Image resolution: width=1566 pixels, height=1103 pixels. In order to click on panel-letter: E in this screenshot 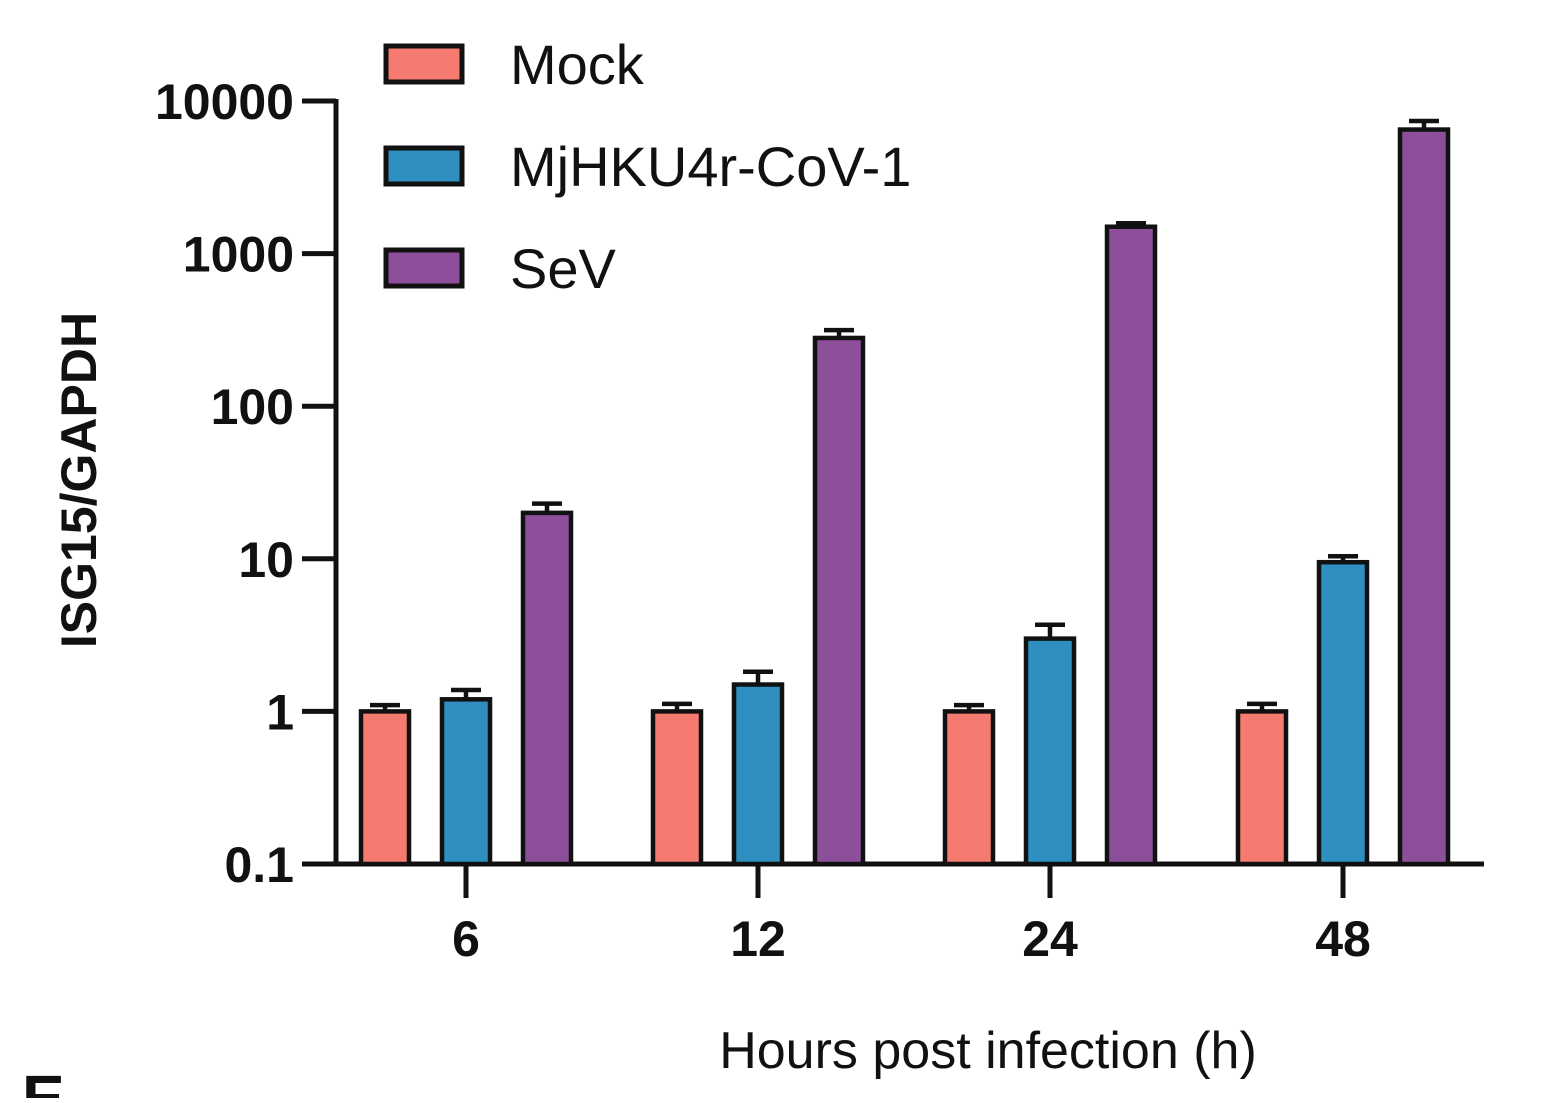, I will do `click(43, 1080)`.